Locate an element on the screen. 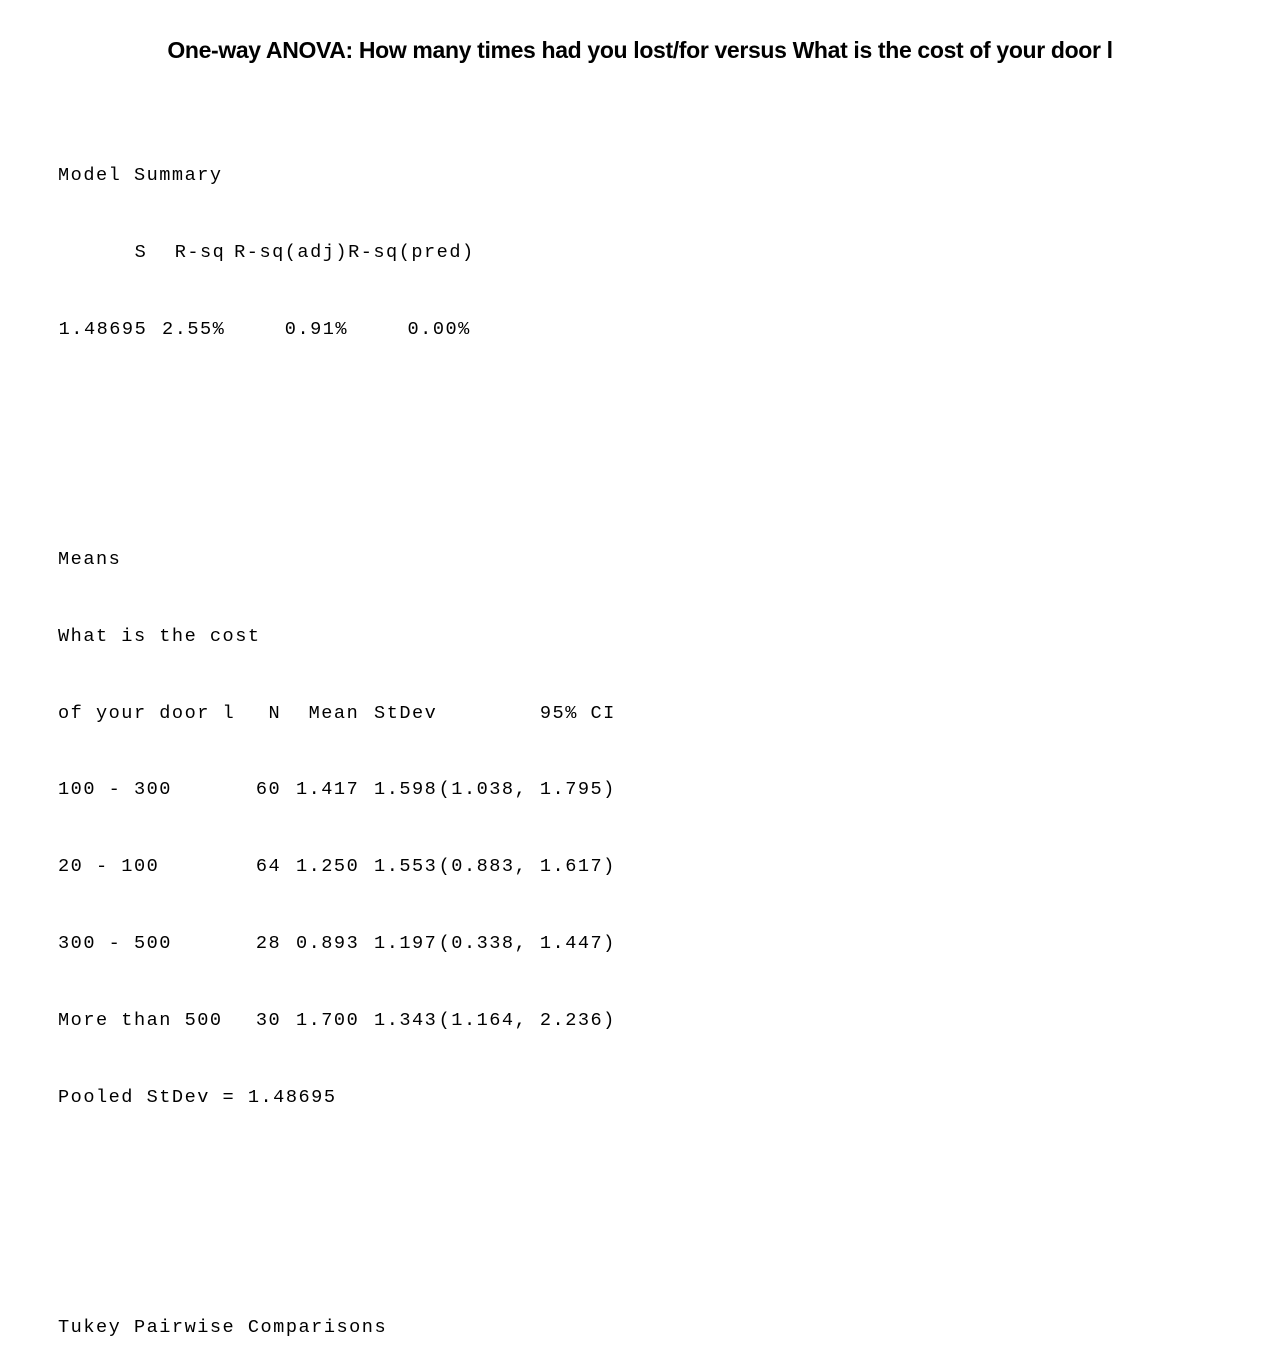 The image size is (1280, 1366). header-r-sq: R-sq is located at coordinates (200, 252).